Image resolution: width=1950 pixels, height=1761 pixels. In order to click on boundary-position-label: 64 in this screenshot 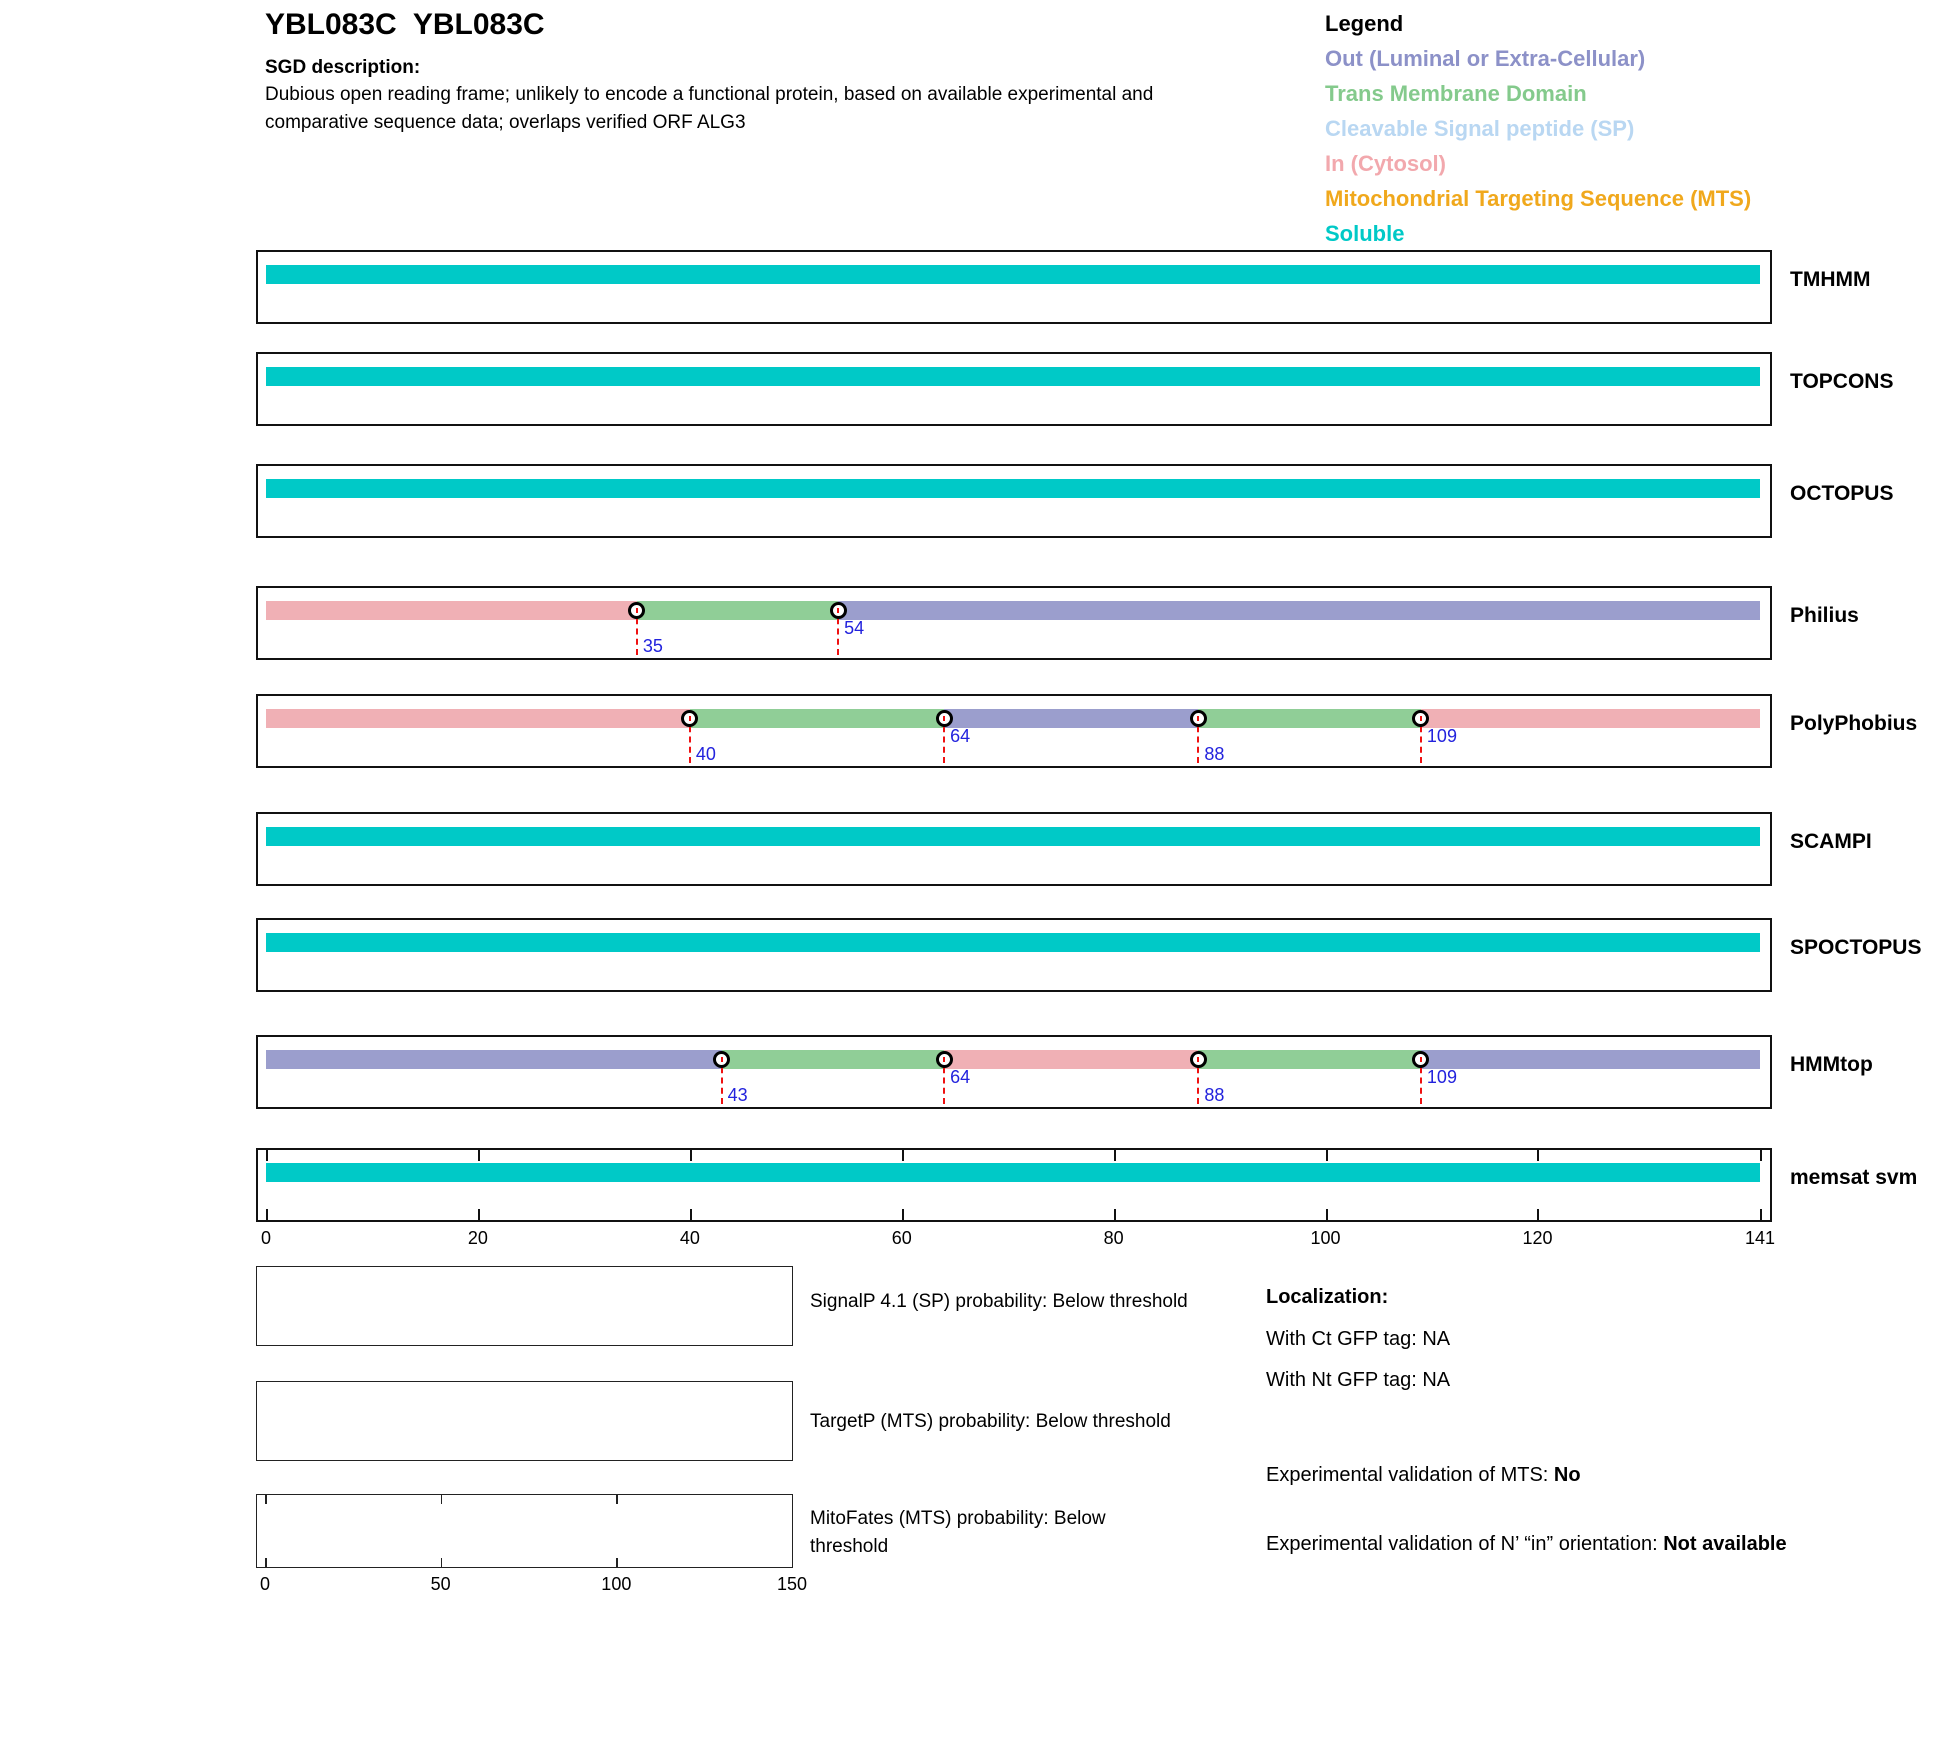, I will do `click(960, 736)`.